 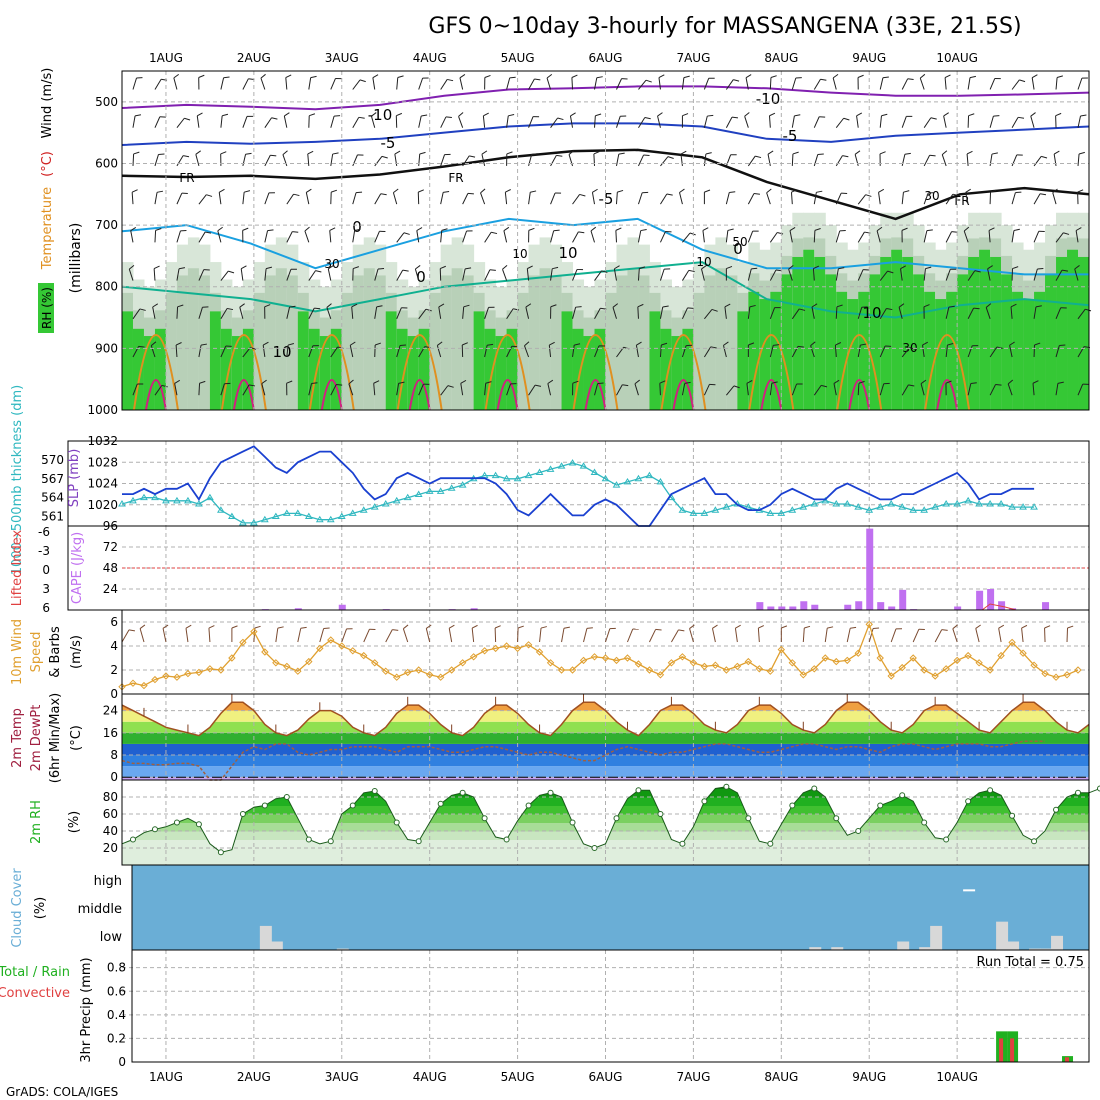 What do you see at coordinates (35, 993) in the screenshot?
I see `y-axis-label-convective: Convective` at bounding box center [35, 993].